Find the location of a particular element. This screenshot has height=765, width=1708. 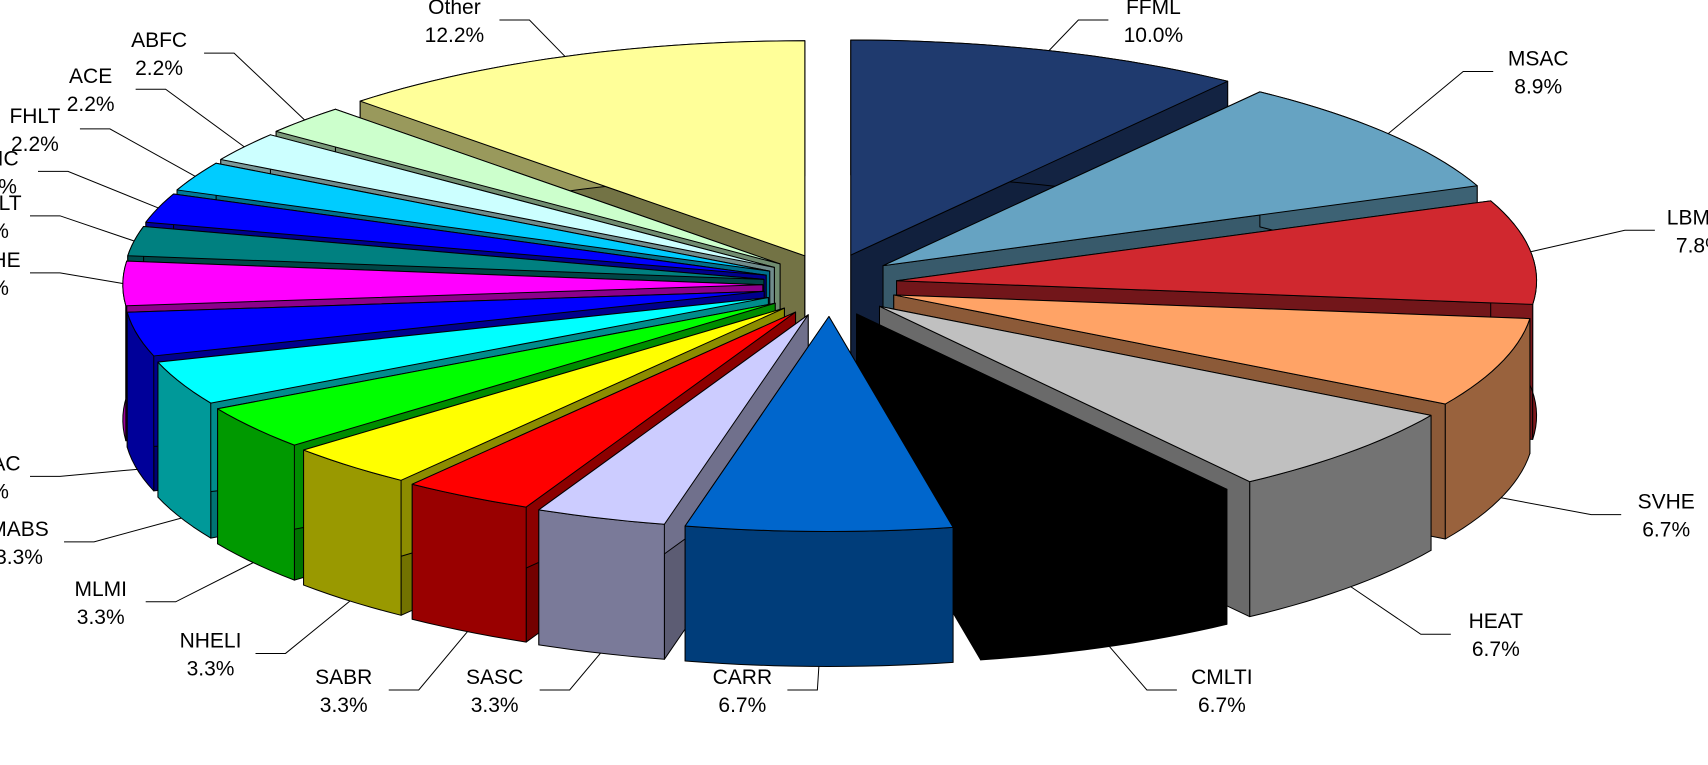

leader-sabr is located at coordinates (428, 661).